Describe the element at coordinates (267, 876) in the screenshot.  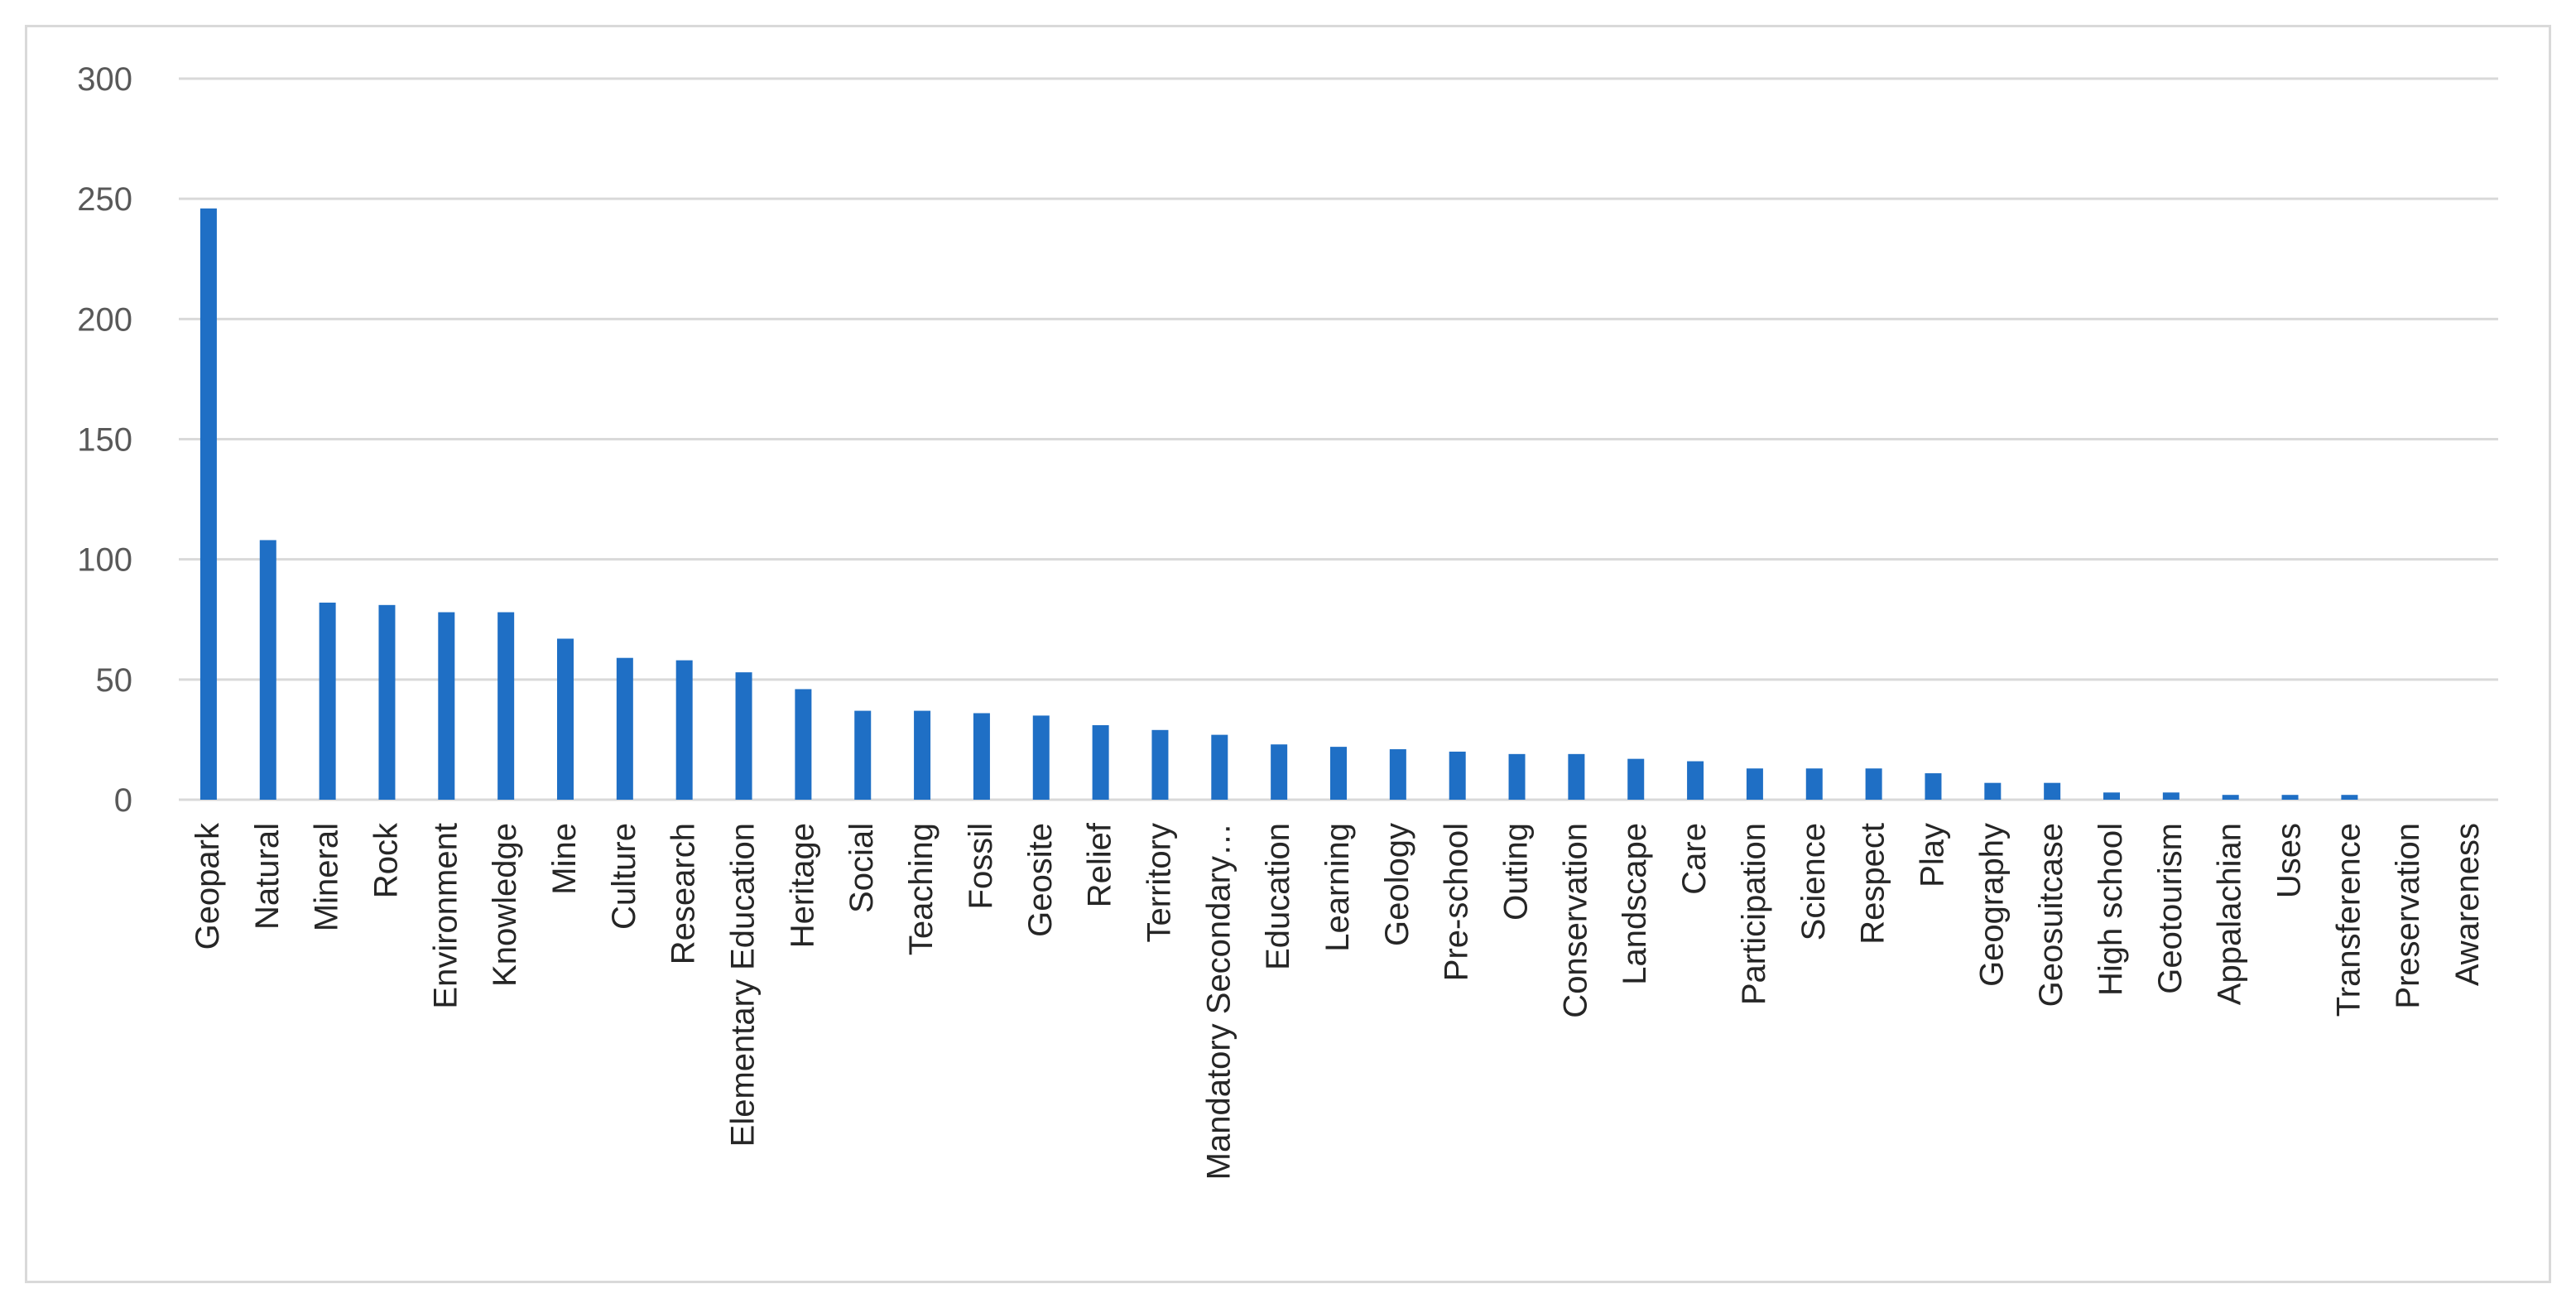
I see `x-tick-label: Natural` at that location.